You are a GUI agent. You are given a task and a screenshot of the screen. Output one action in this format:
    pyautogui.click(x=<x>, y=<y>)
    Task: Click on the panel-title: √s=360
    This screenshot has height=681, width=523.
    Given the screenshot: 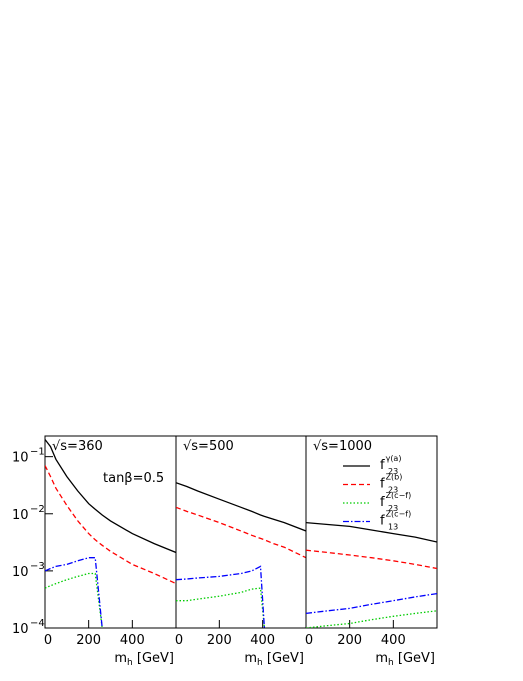 What is the action you would take?
    pyautogui.click(x=77, y=446)
    